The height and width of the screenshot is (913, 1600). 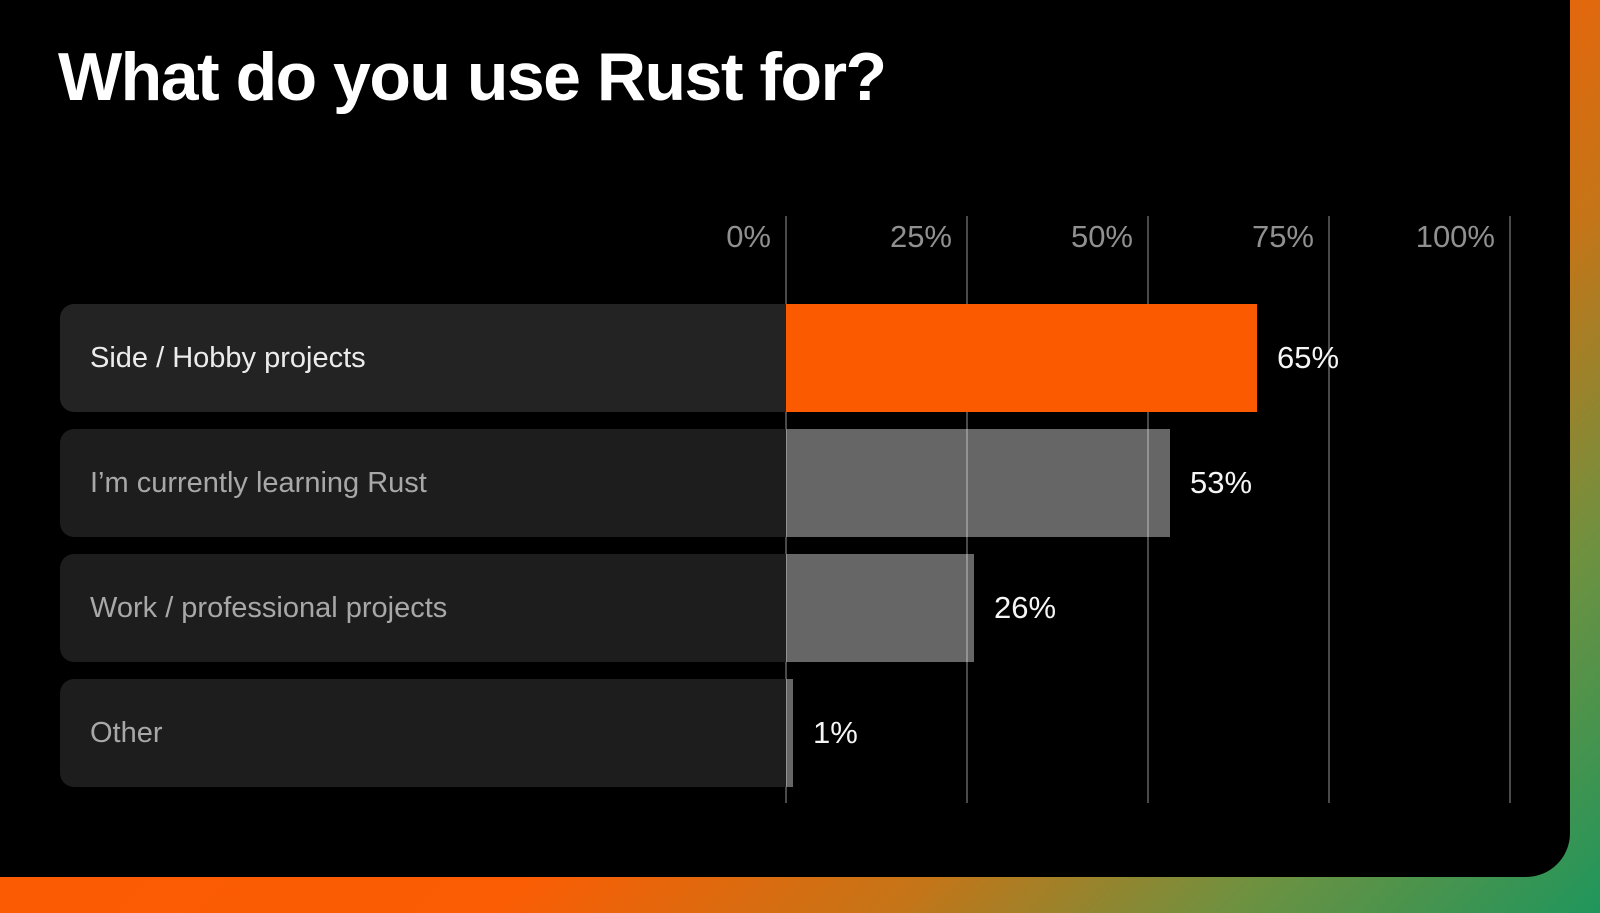 I want to click on chart-title: What do you use Rust for?, so click(x=472, y=77).